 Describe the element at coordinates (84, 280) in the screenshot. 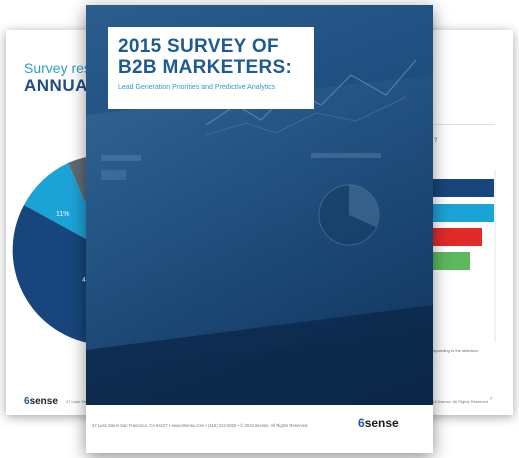

I see `pie-label-dark: 4` at that location.